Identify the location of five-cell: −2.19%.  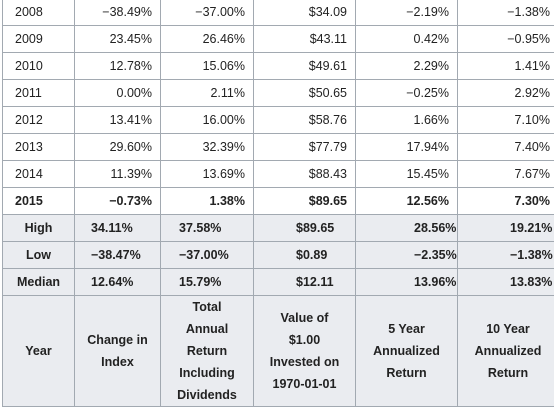
(406, 13).